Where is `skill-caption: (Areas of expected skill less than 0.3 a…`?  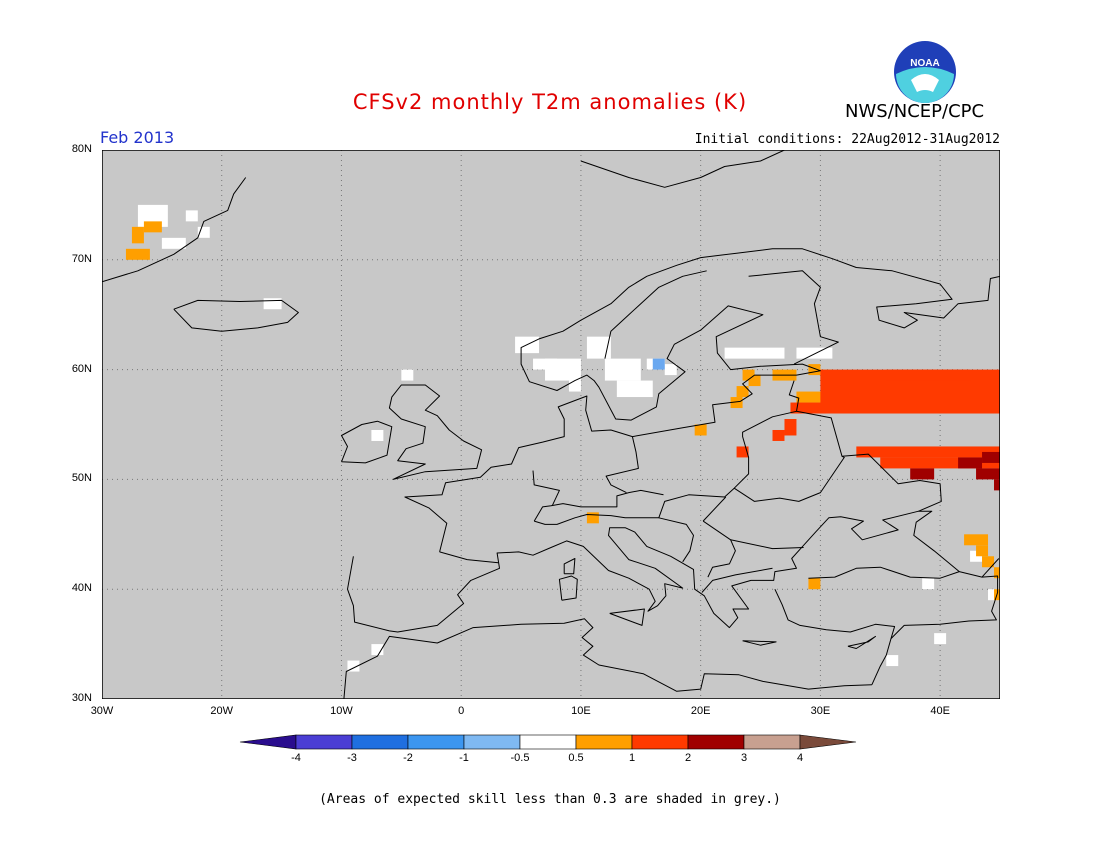
skill-caption: (Areas of expected skill less than 0.3 a… is located at coordinates (550, 799).